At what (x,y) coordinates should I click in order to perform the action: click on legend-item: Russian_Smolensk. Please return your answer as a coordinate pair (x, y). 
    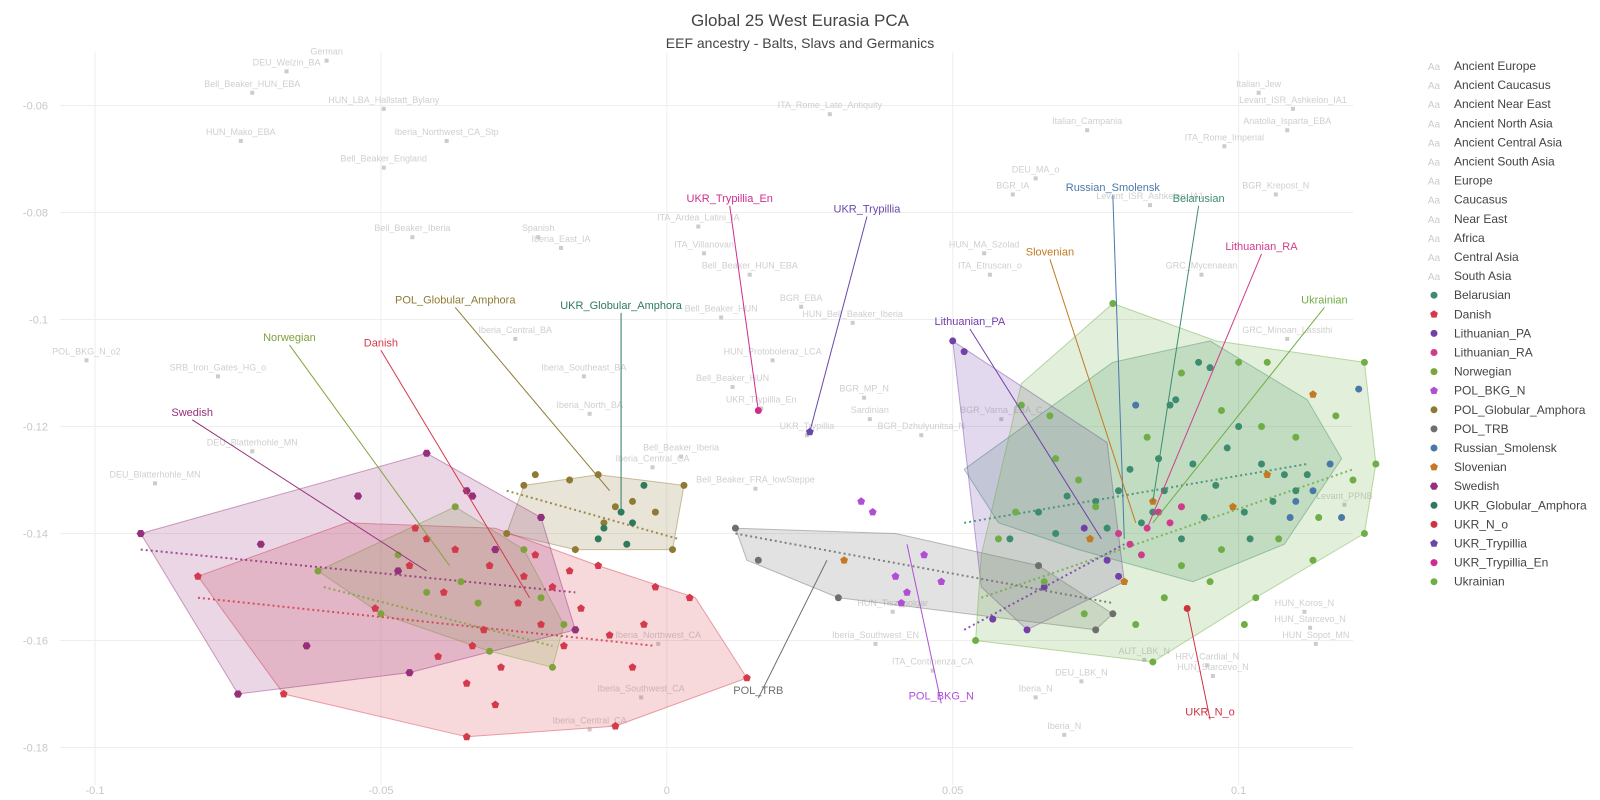
    Looking at the image, I should click on (1506, 448).